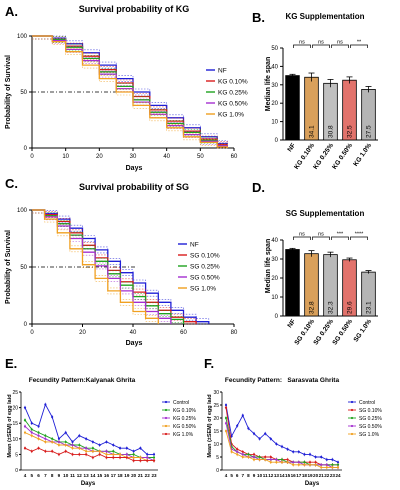 This screenshot has height=490, width=400. What do you see at coordinates (181, 403) in the screenshot?
I see `legend-label: Control` at bounding box center [181, 403].